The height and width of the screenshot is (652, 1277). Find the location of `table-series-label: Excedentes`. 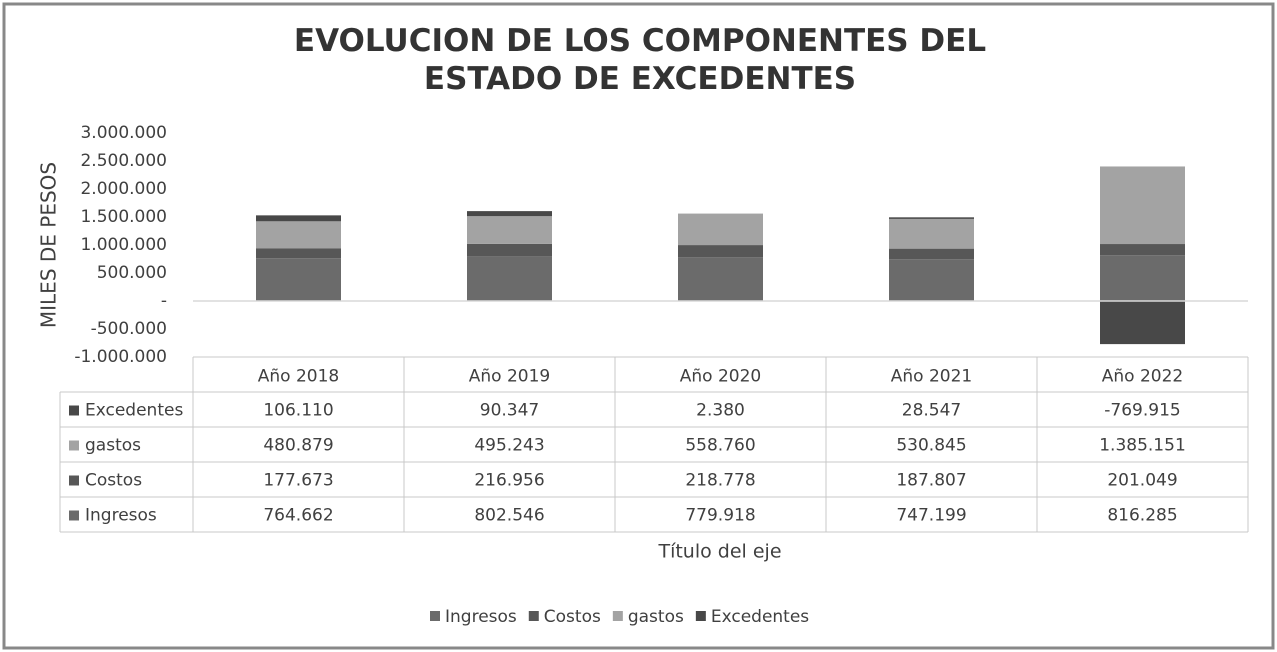

table-series-label: Excedentes is located at coordinates (134, 411).